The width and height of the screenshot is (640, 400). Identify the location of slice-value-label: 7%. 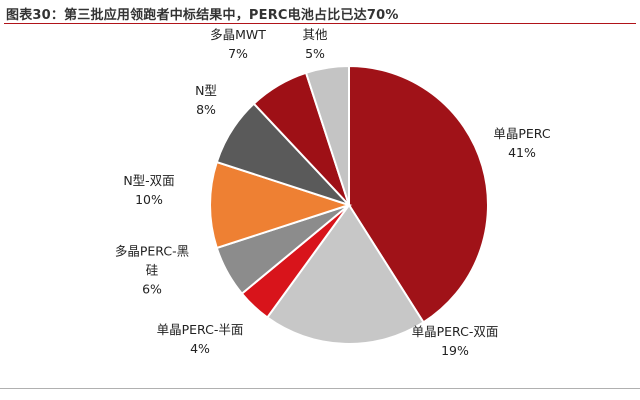
(238, 53).